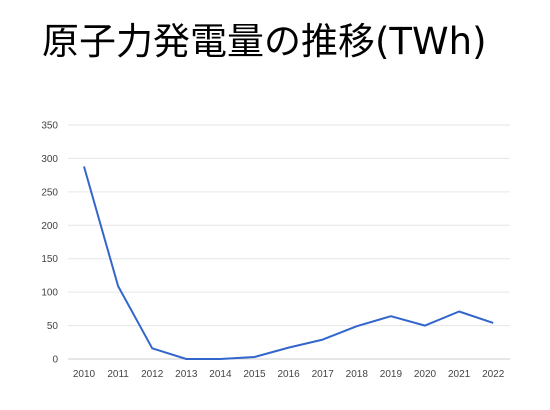 Image resolution: width=550 pixels, height=410 pixels. Describe the element at coordinates (49, 159) in the screenshot. I see `y-tick-label: 300` at that location.